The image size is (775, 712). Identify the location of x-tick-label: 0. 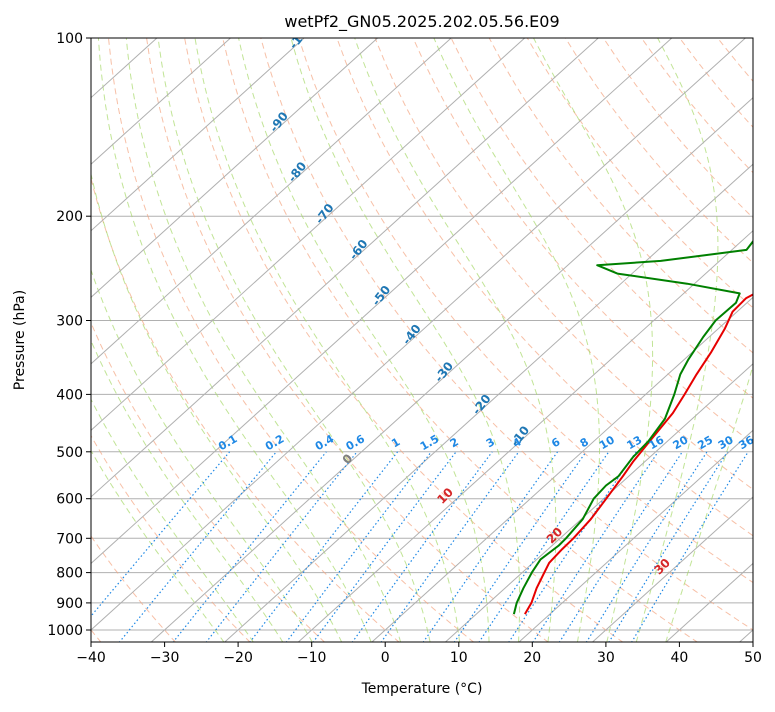
(385, 658).